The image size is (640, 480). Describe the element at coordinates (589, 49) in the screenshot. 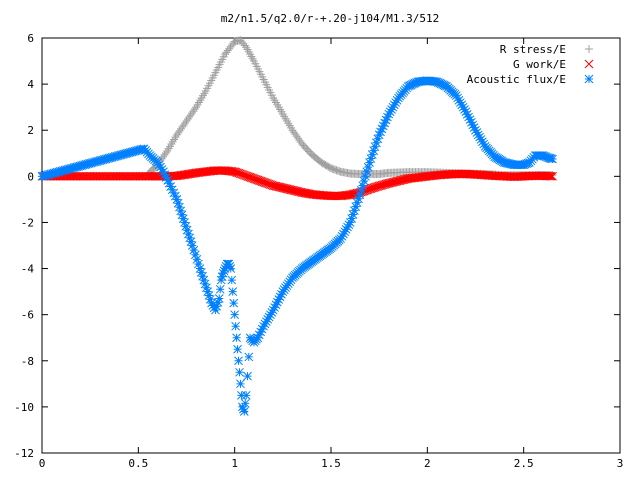

I see `legend-marker` at that location.